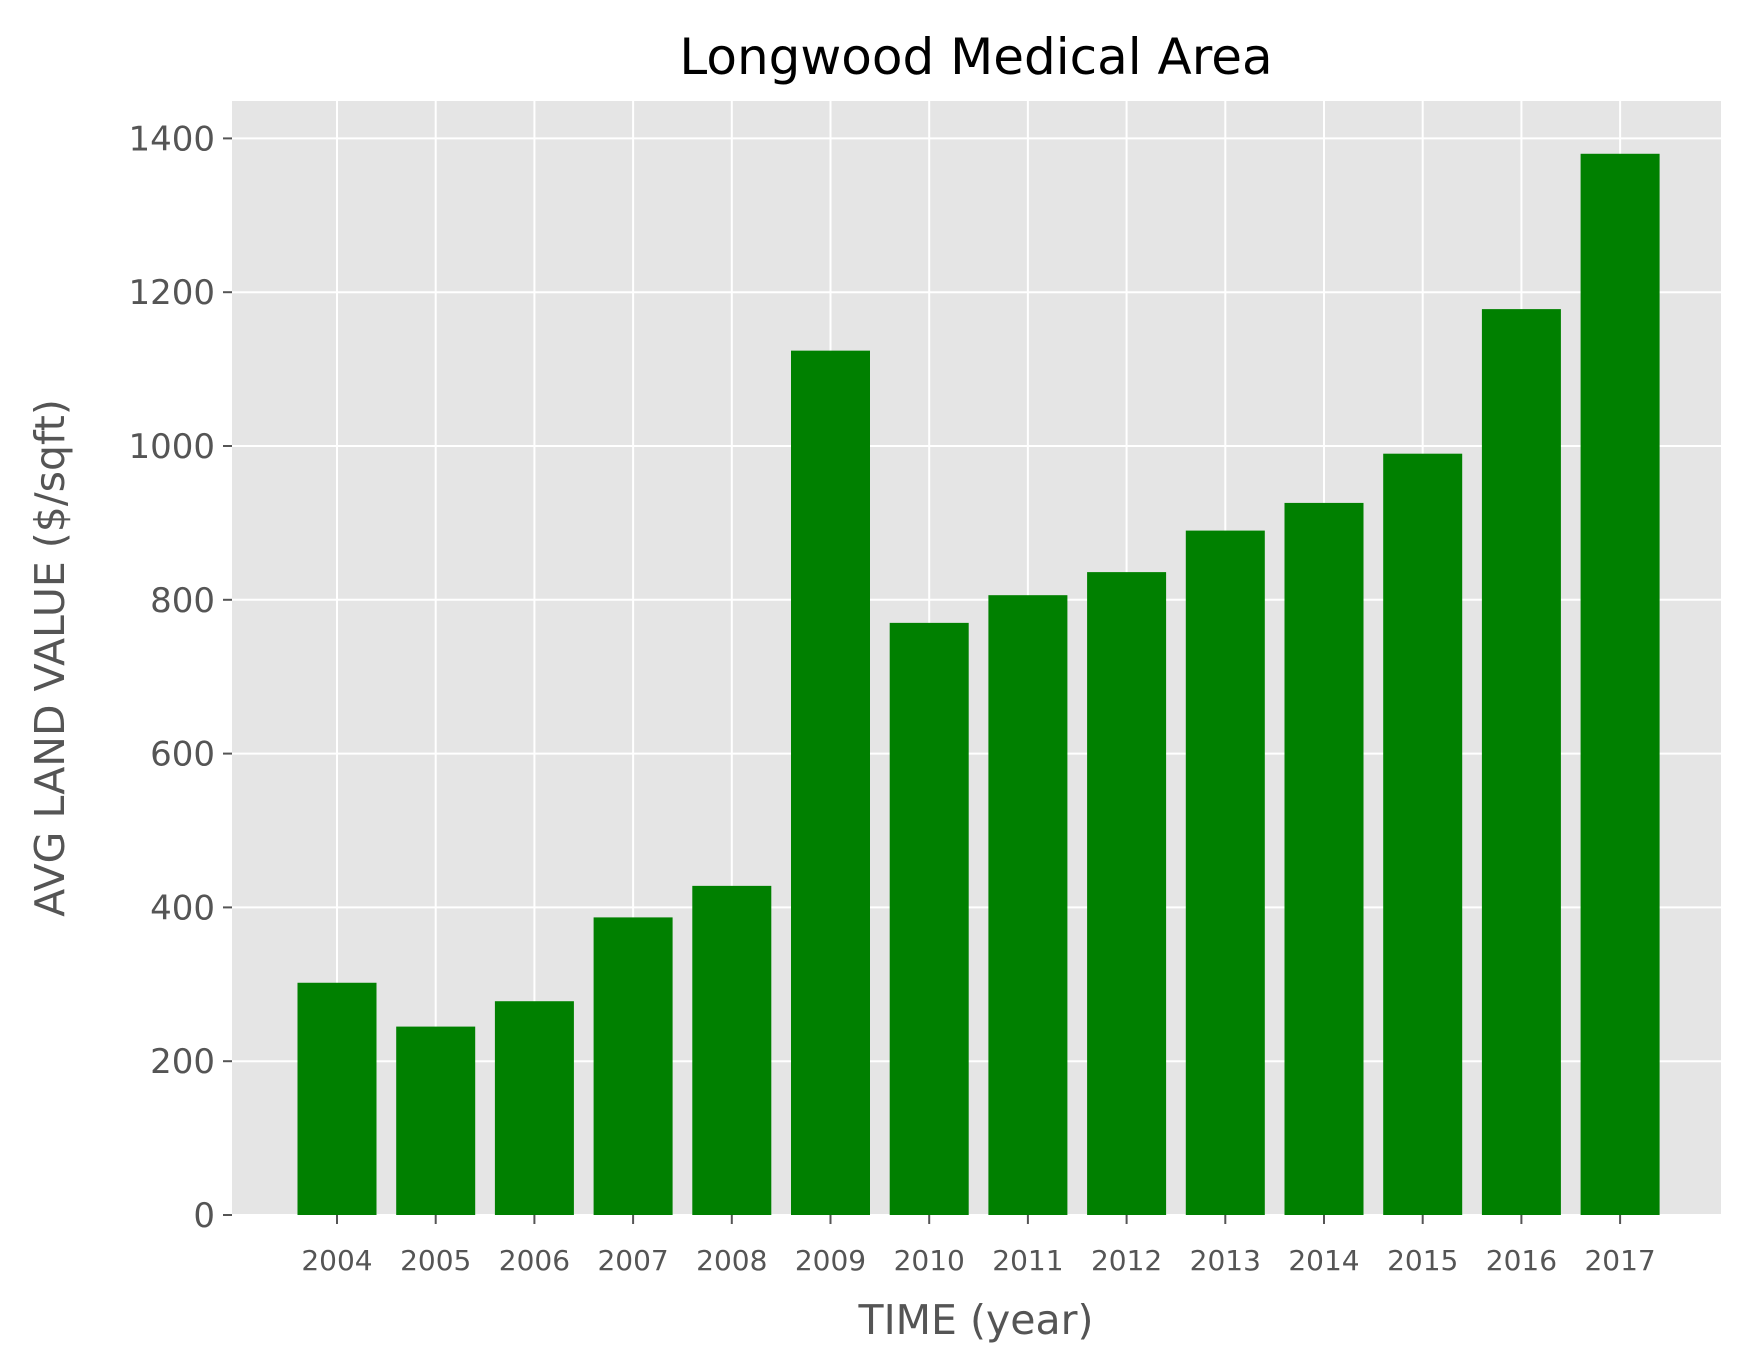  What do you see at coordinates (1619, 1260) in the screenshot?
I see `x-tick-label-2017: 2017` at bounding box center [1619, 1260].